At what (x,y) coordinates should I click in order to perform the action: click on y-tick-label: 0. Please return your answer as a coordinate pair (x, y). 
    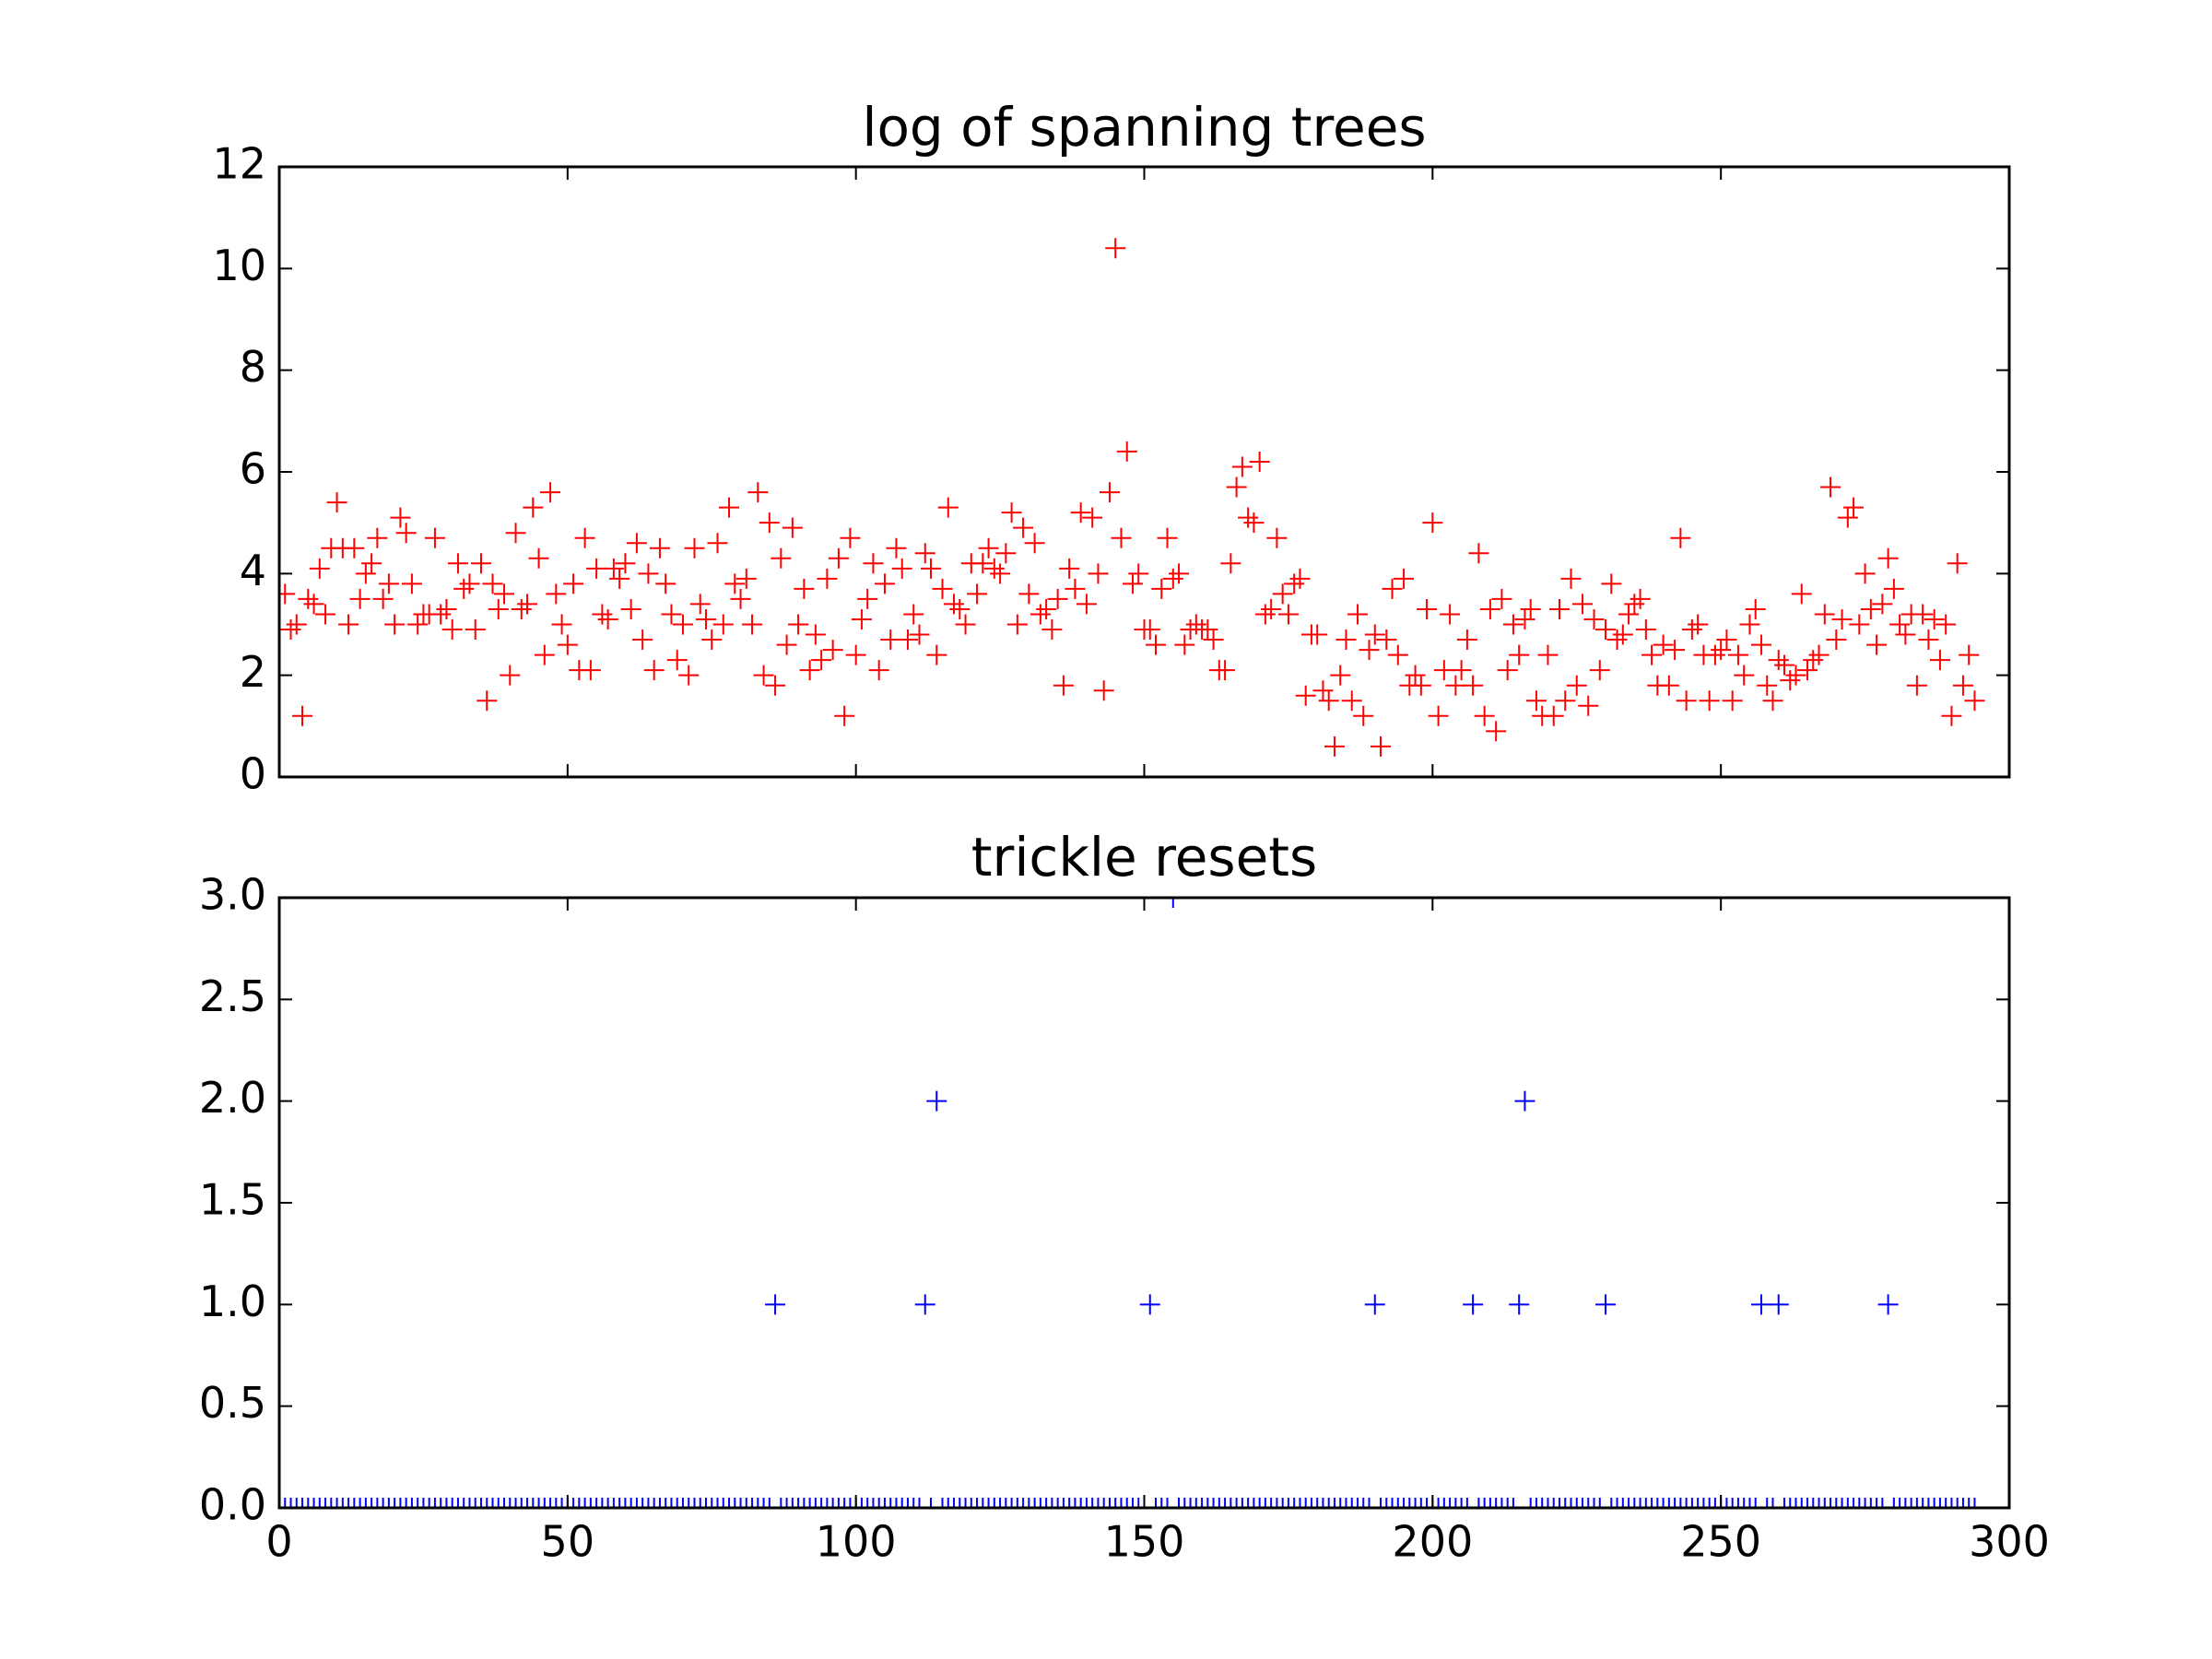
    Looking at the image, I should click on (253, 774).